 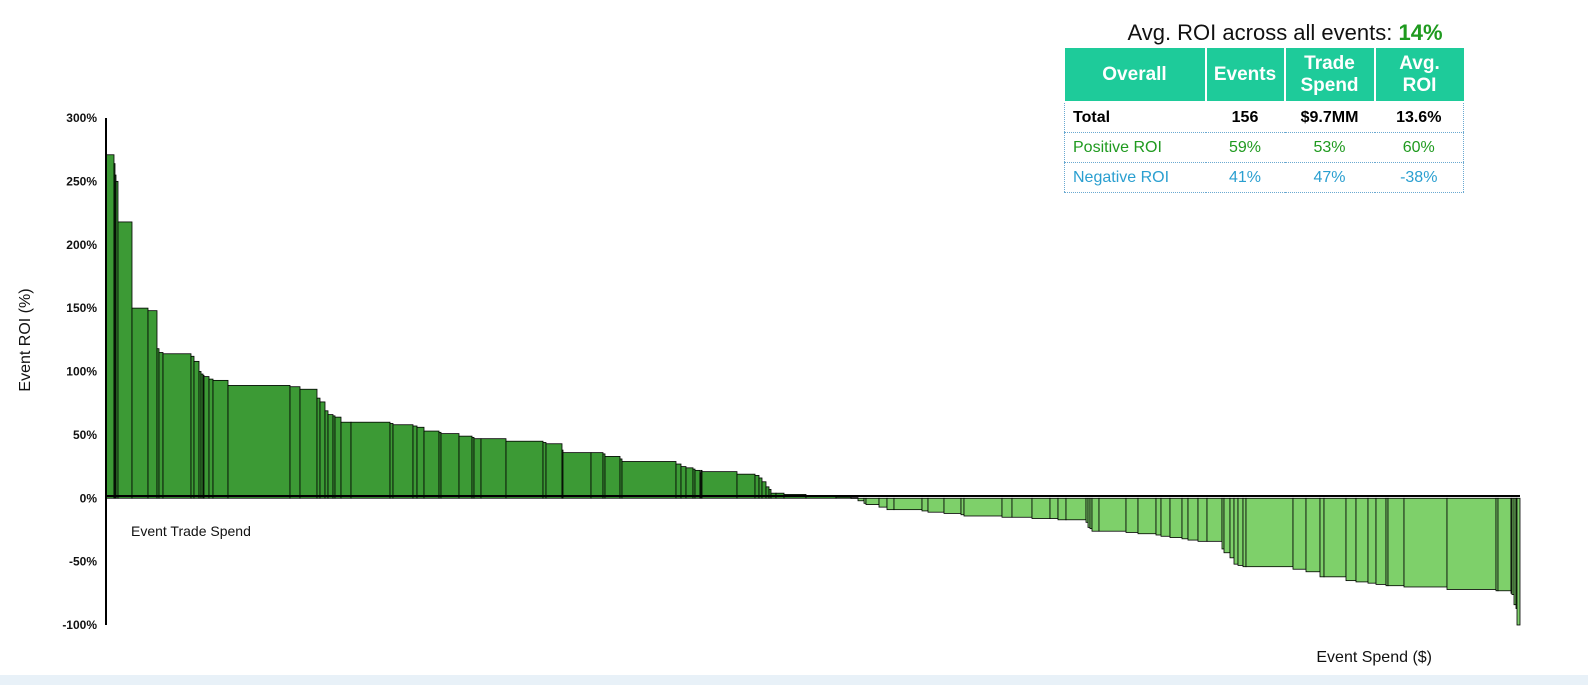 What do you see at coordinates (1329, 177) in the screenshot?
I see `row-spend: 47%` at bounding box center [1329, 177].